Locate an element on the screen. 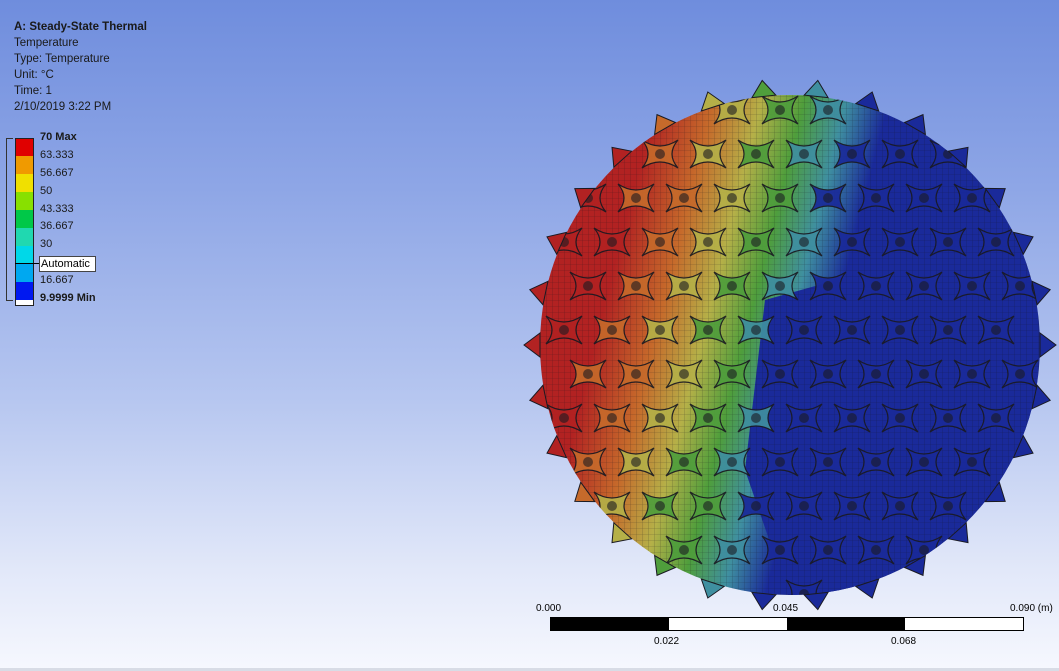  legend-level-label: 36.667 is located at coordinates (57, 226).